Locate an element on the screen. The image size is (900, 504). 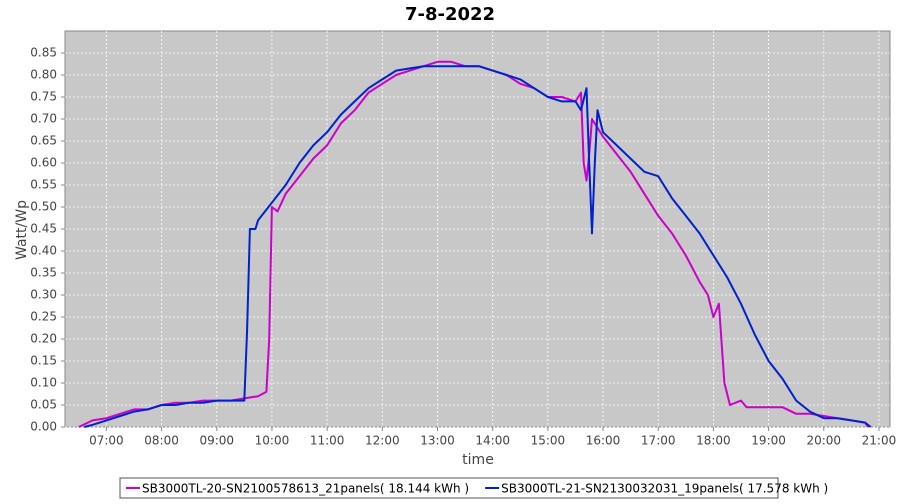
y-tick-label: 0.80 is located at coordinates (43, 75).